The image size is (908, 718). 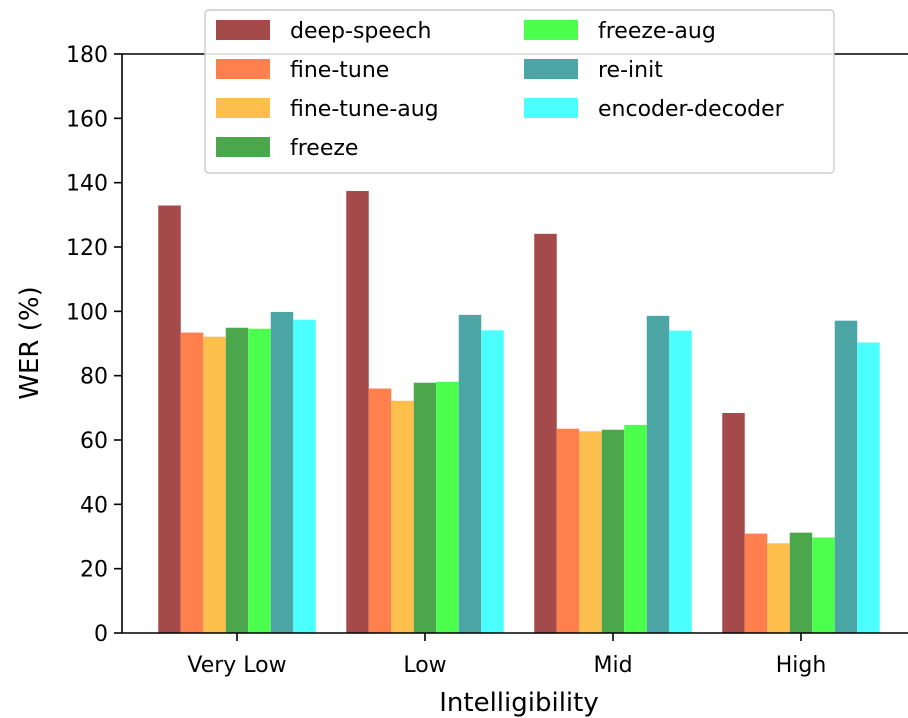 I want to click on legend-label-freeze: freeze, so click(x=324, y=148).